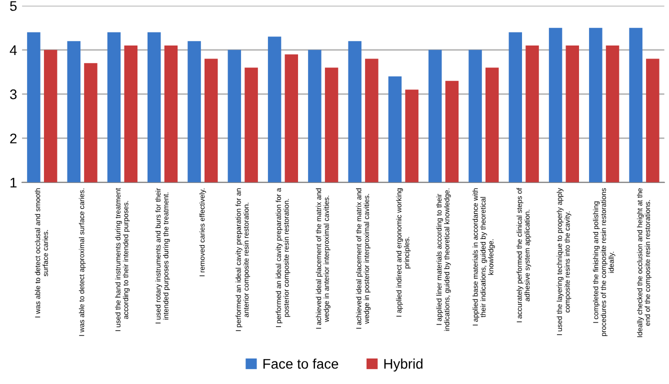 Image resolution: width=669 pixels, height=384 pixels. I want to click on legend-label: Face to face, so click(300, 363).